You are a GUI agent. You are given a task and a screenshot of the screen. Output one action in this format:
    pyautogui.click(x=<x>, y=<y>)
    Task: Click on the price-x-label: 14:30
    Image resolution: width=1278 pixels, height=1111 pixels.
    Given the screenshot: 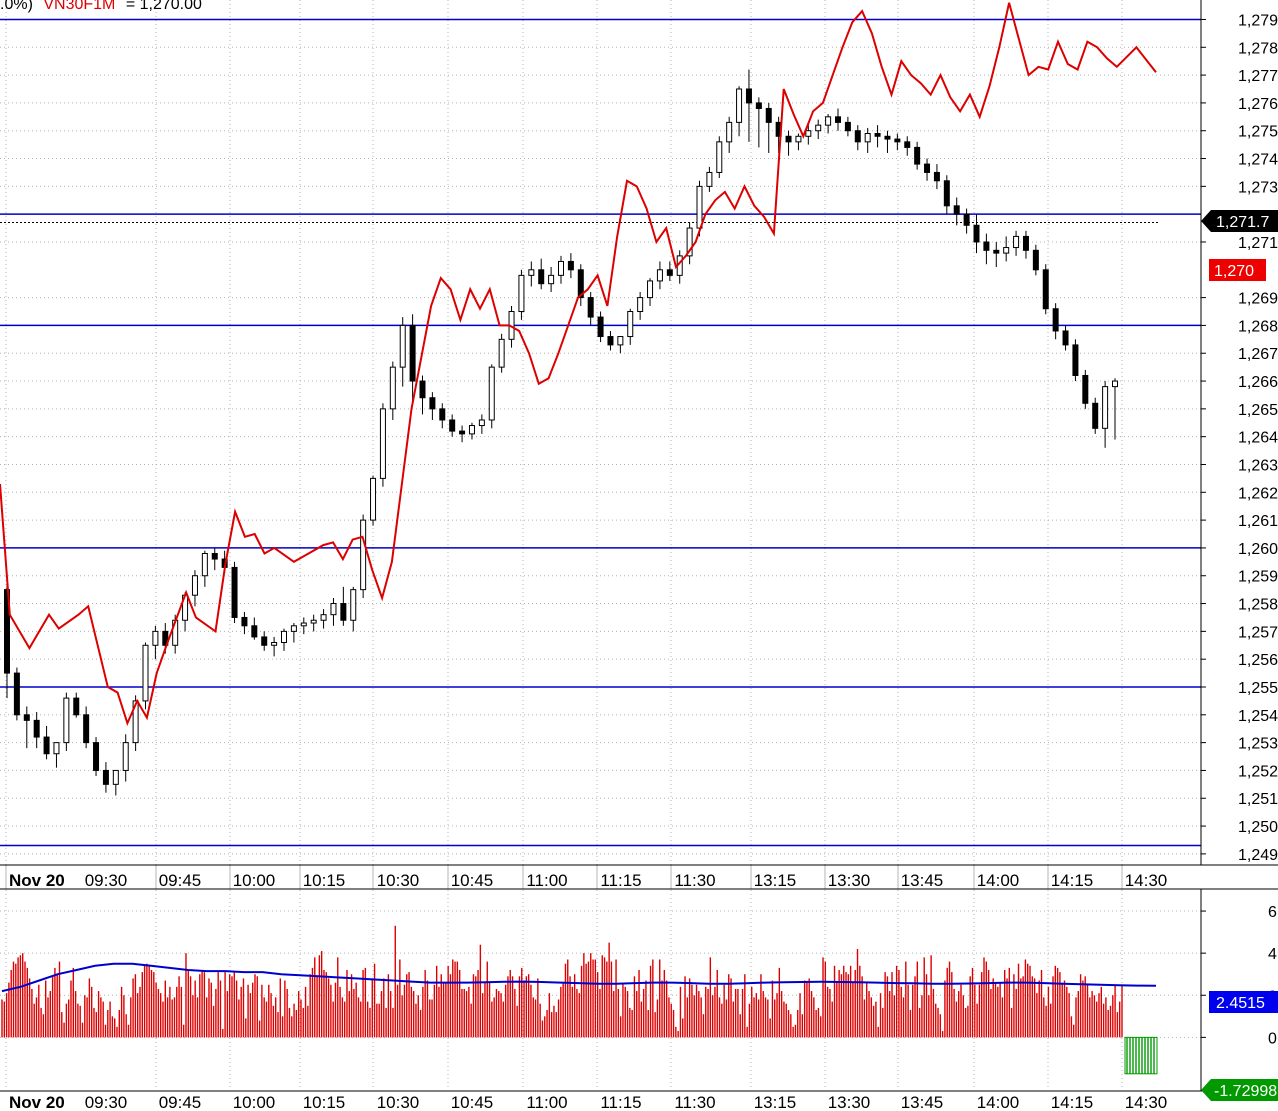 What is the action you would take?
    pyautogui.click(x=1146, y=880)
    